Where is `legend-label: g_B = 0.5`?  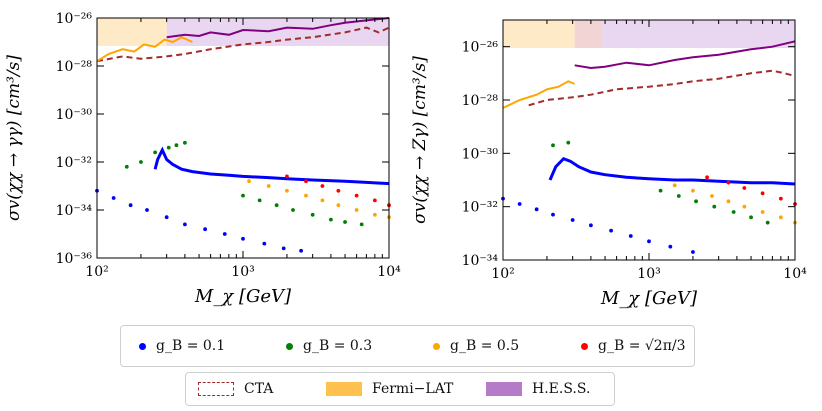
legend-label: g_B = 0.5 is located at coordinates (485, 346).